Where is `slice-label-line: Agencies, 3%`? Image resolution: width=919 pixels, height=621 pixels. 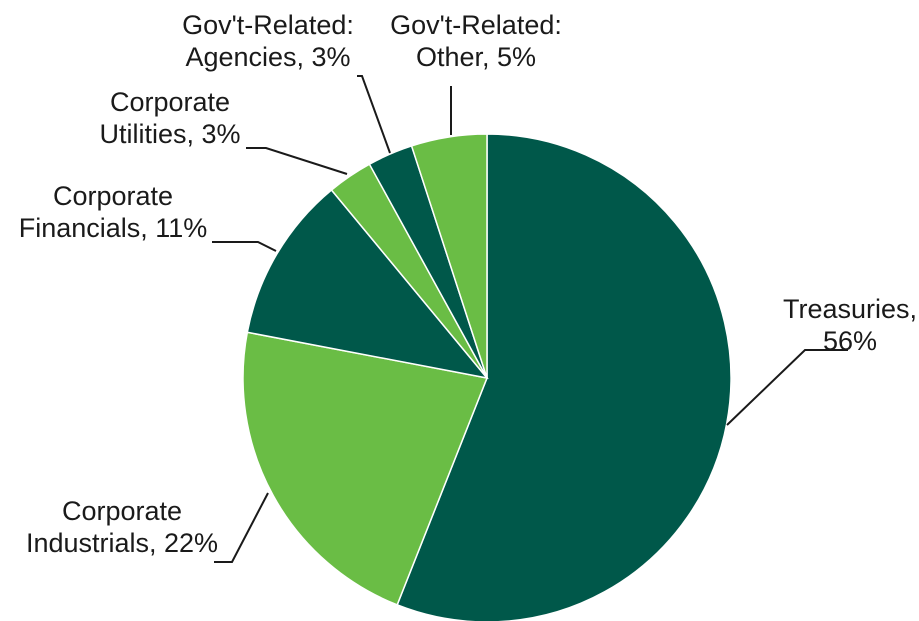
slice-label-line: Agencies, 3% is located at coordinates (267, 57).